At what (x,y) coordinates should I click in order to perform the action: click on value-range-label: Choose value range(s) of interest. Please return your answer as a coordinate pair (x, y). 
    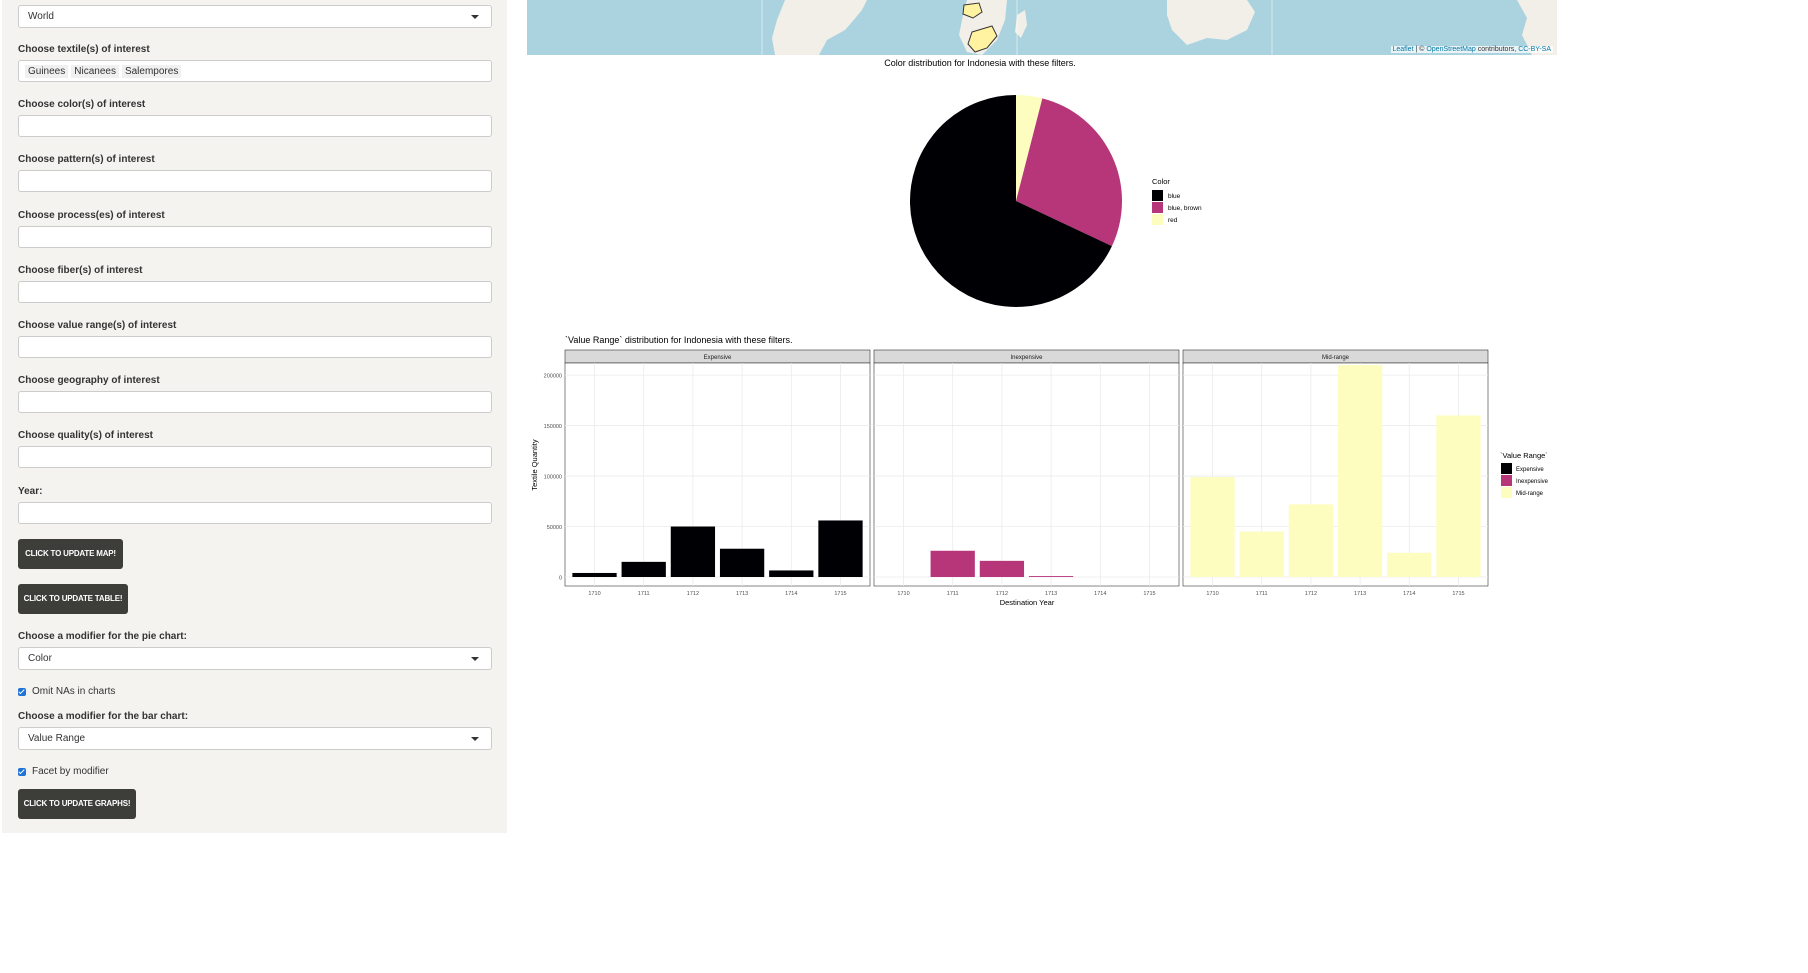
    Looking at the image, I should click on (97, 325).